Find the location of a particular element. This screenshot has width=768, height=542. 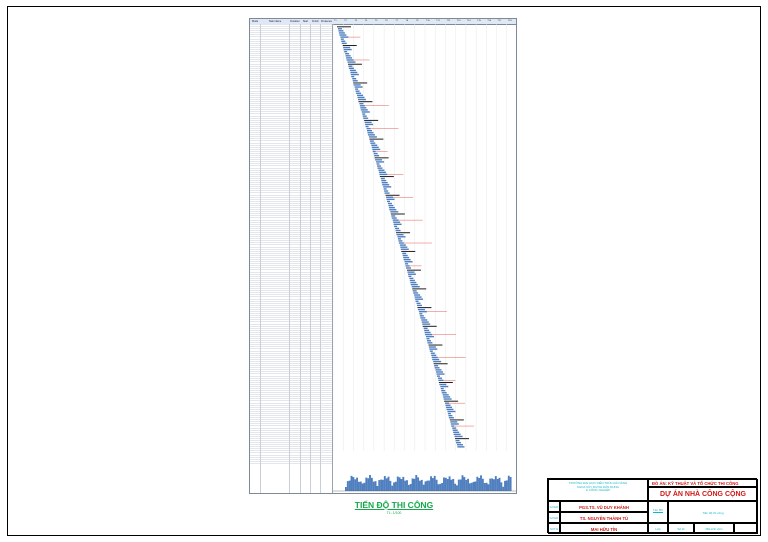

resource-histogram is located at coordinates (424, 483).